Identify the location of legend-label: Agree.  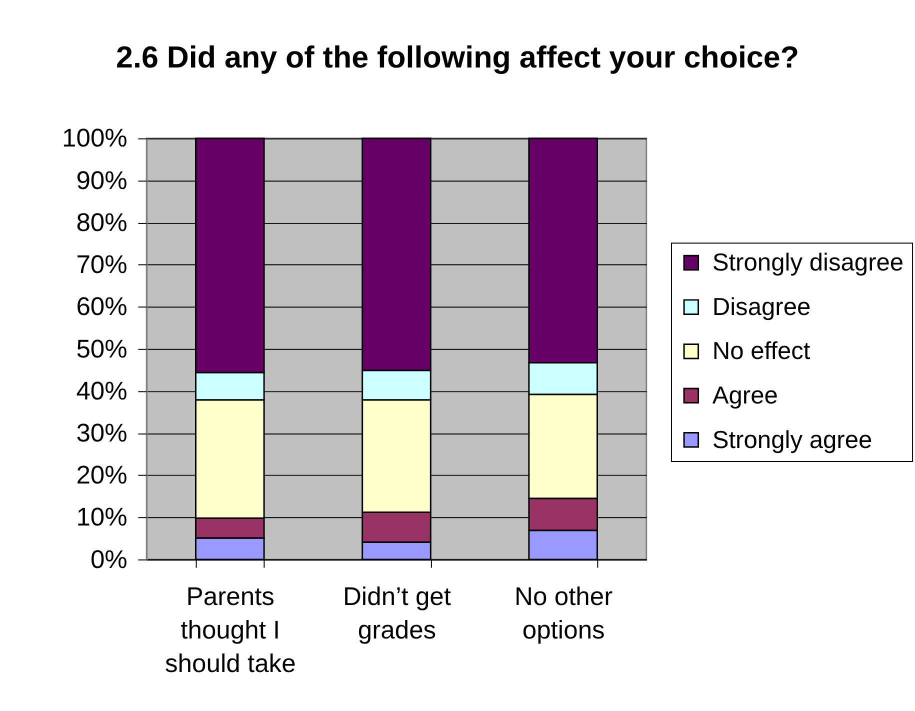
(745, 396).